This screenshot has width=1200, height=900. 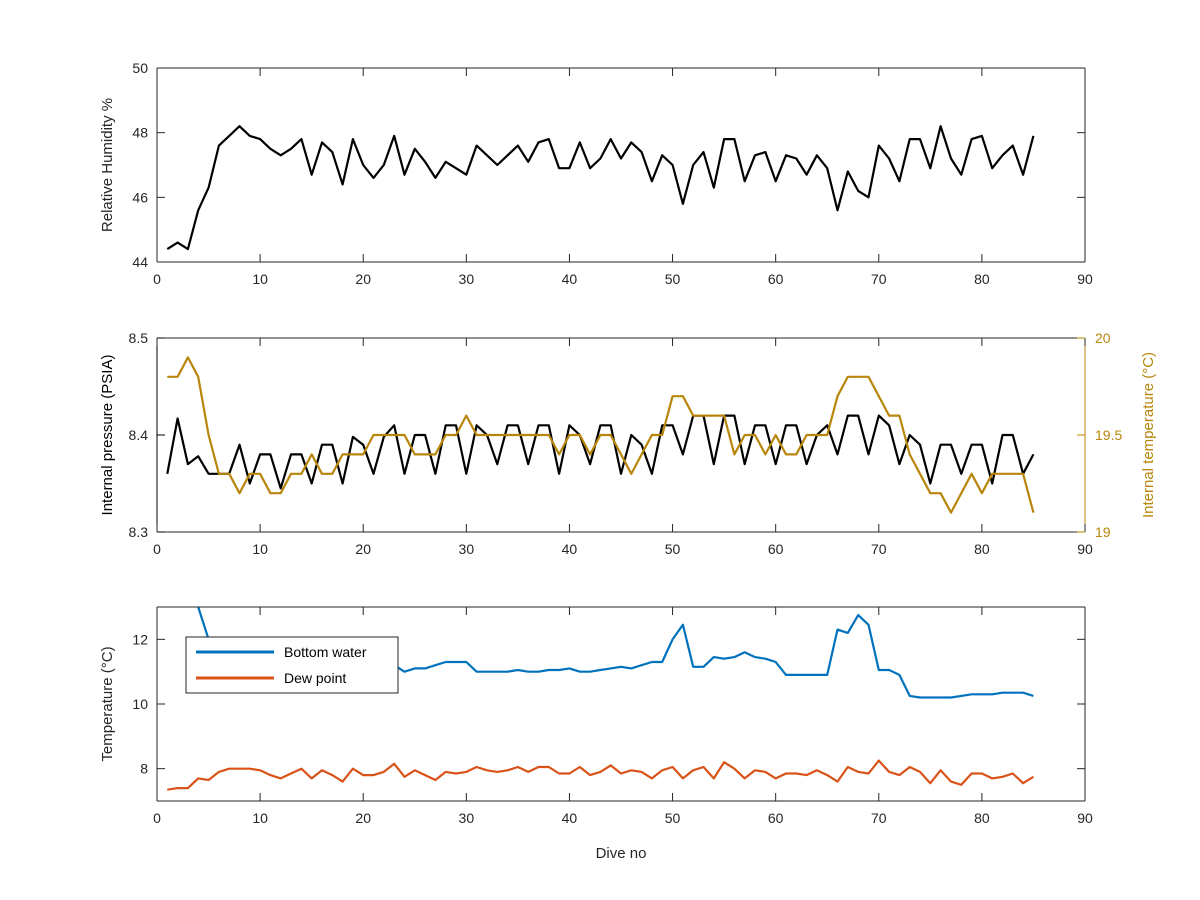 What do you see at coordinates (107, 435) in the screenshot?
I see `y-axis-label: Internal pressure (PSIA)` at bounding box center [107, 435].